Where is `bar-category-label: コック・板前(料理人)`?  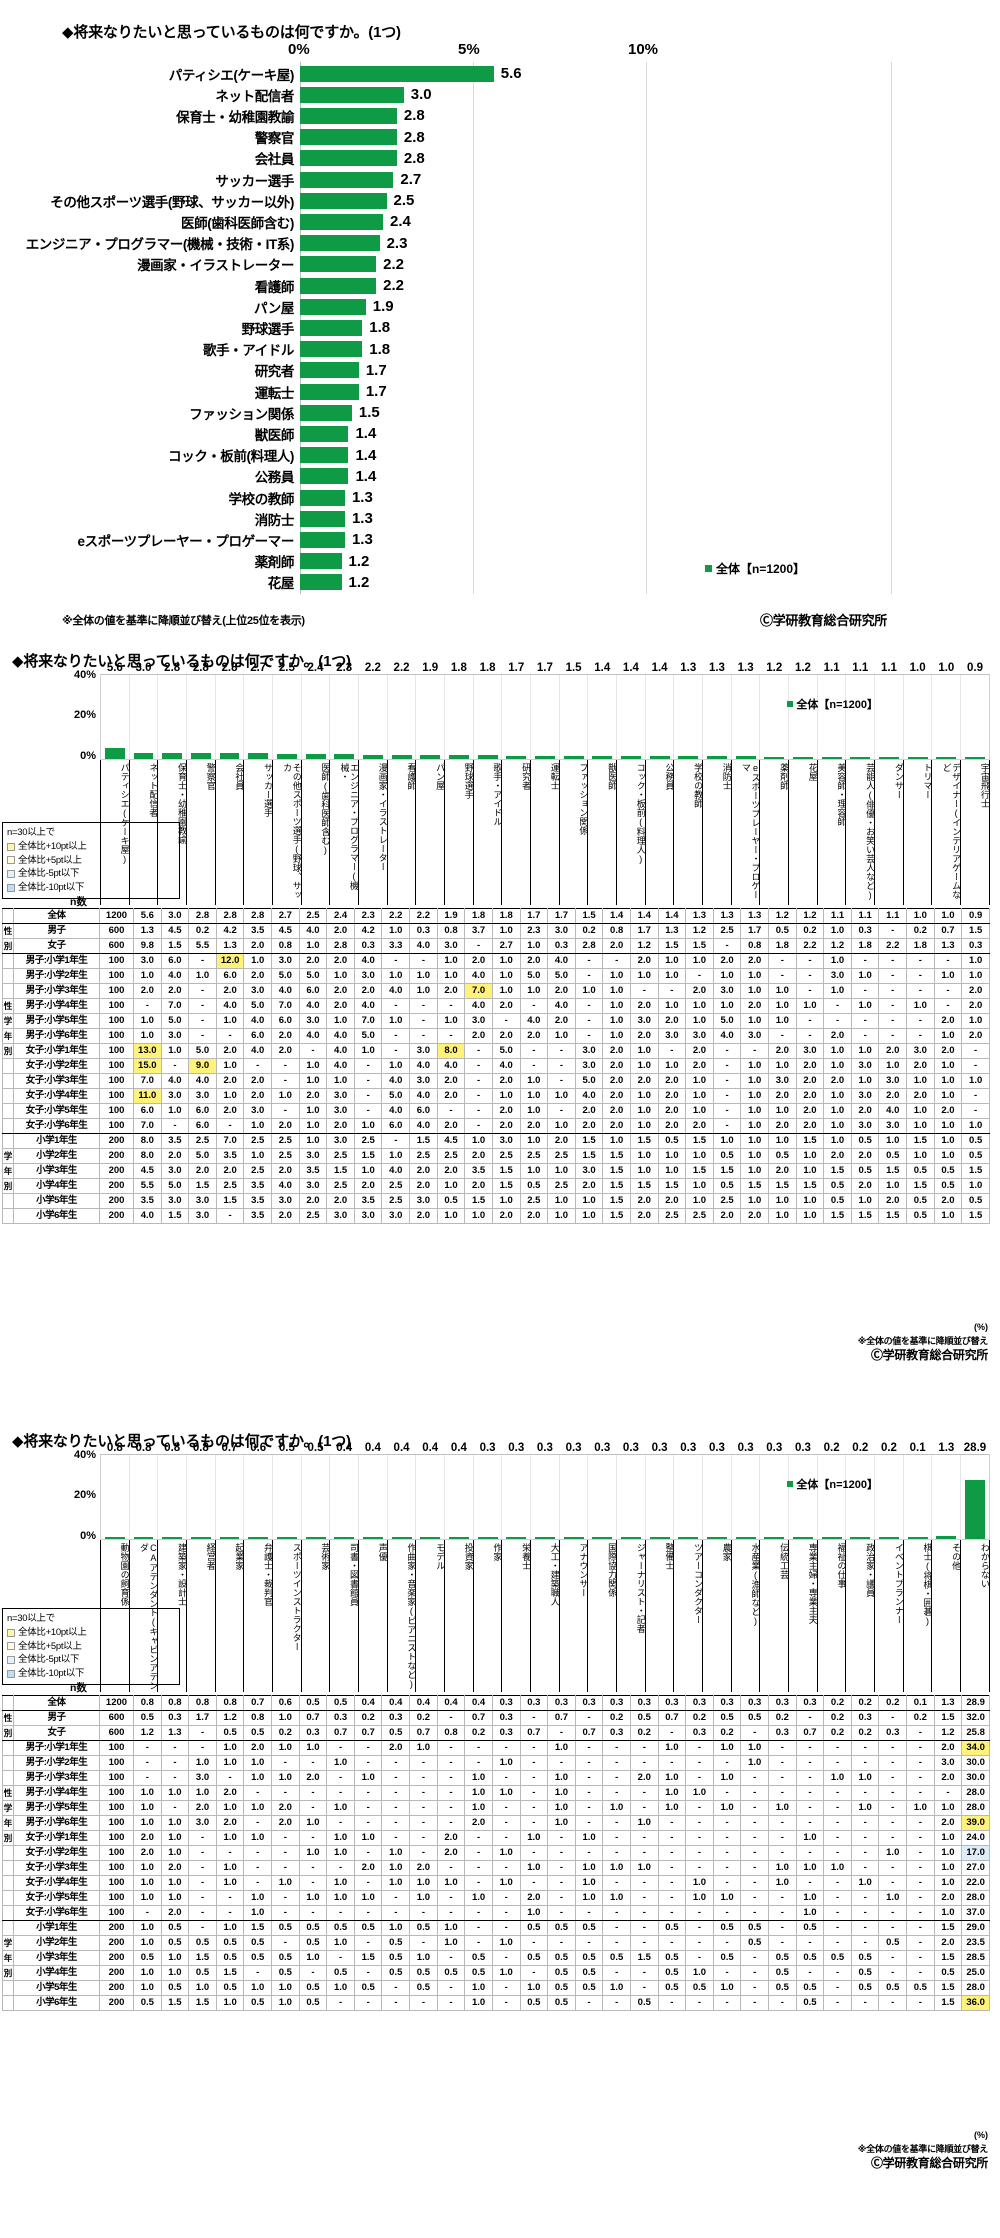 bar-category-label: コック・板前(料理人) is located at coordinates (231, 457).